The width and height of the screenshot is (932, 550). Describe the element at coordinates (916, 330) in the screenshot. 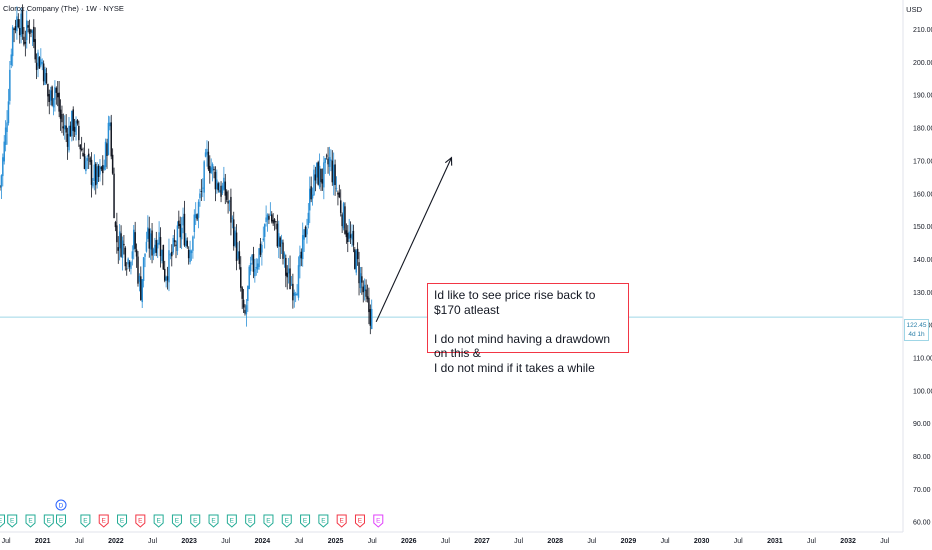

I see `last-price-tag: 122.45 4d 1h` at that location.